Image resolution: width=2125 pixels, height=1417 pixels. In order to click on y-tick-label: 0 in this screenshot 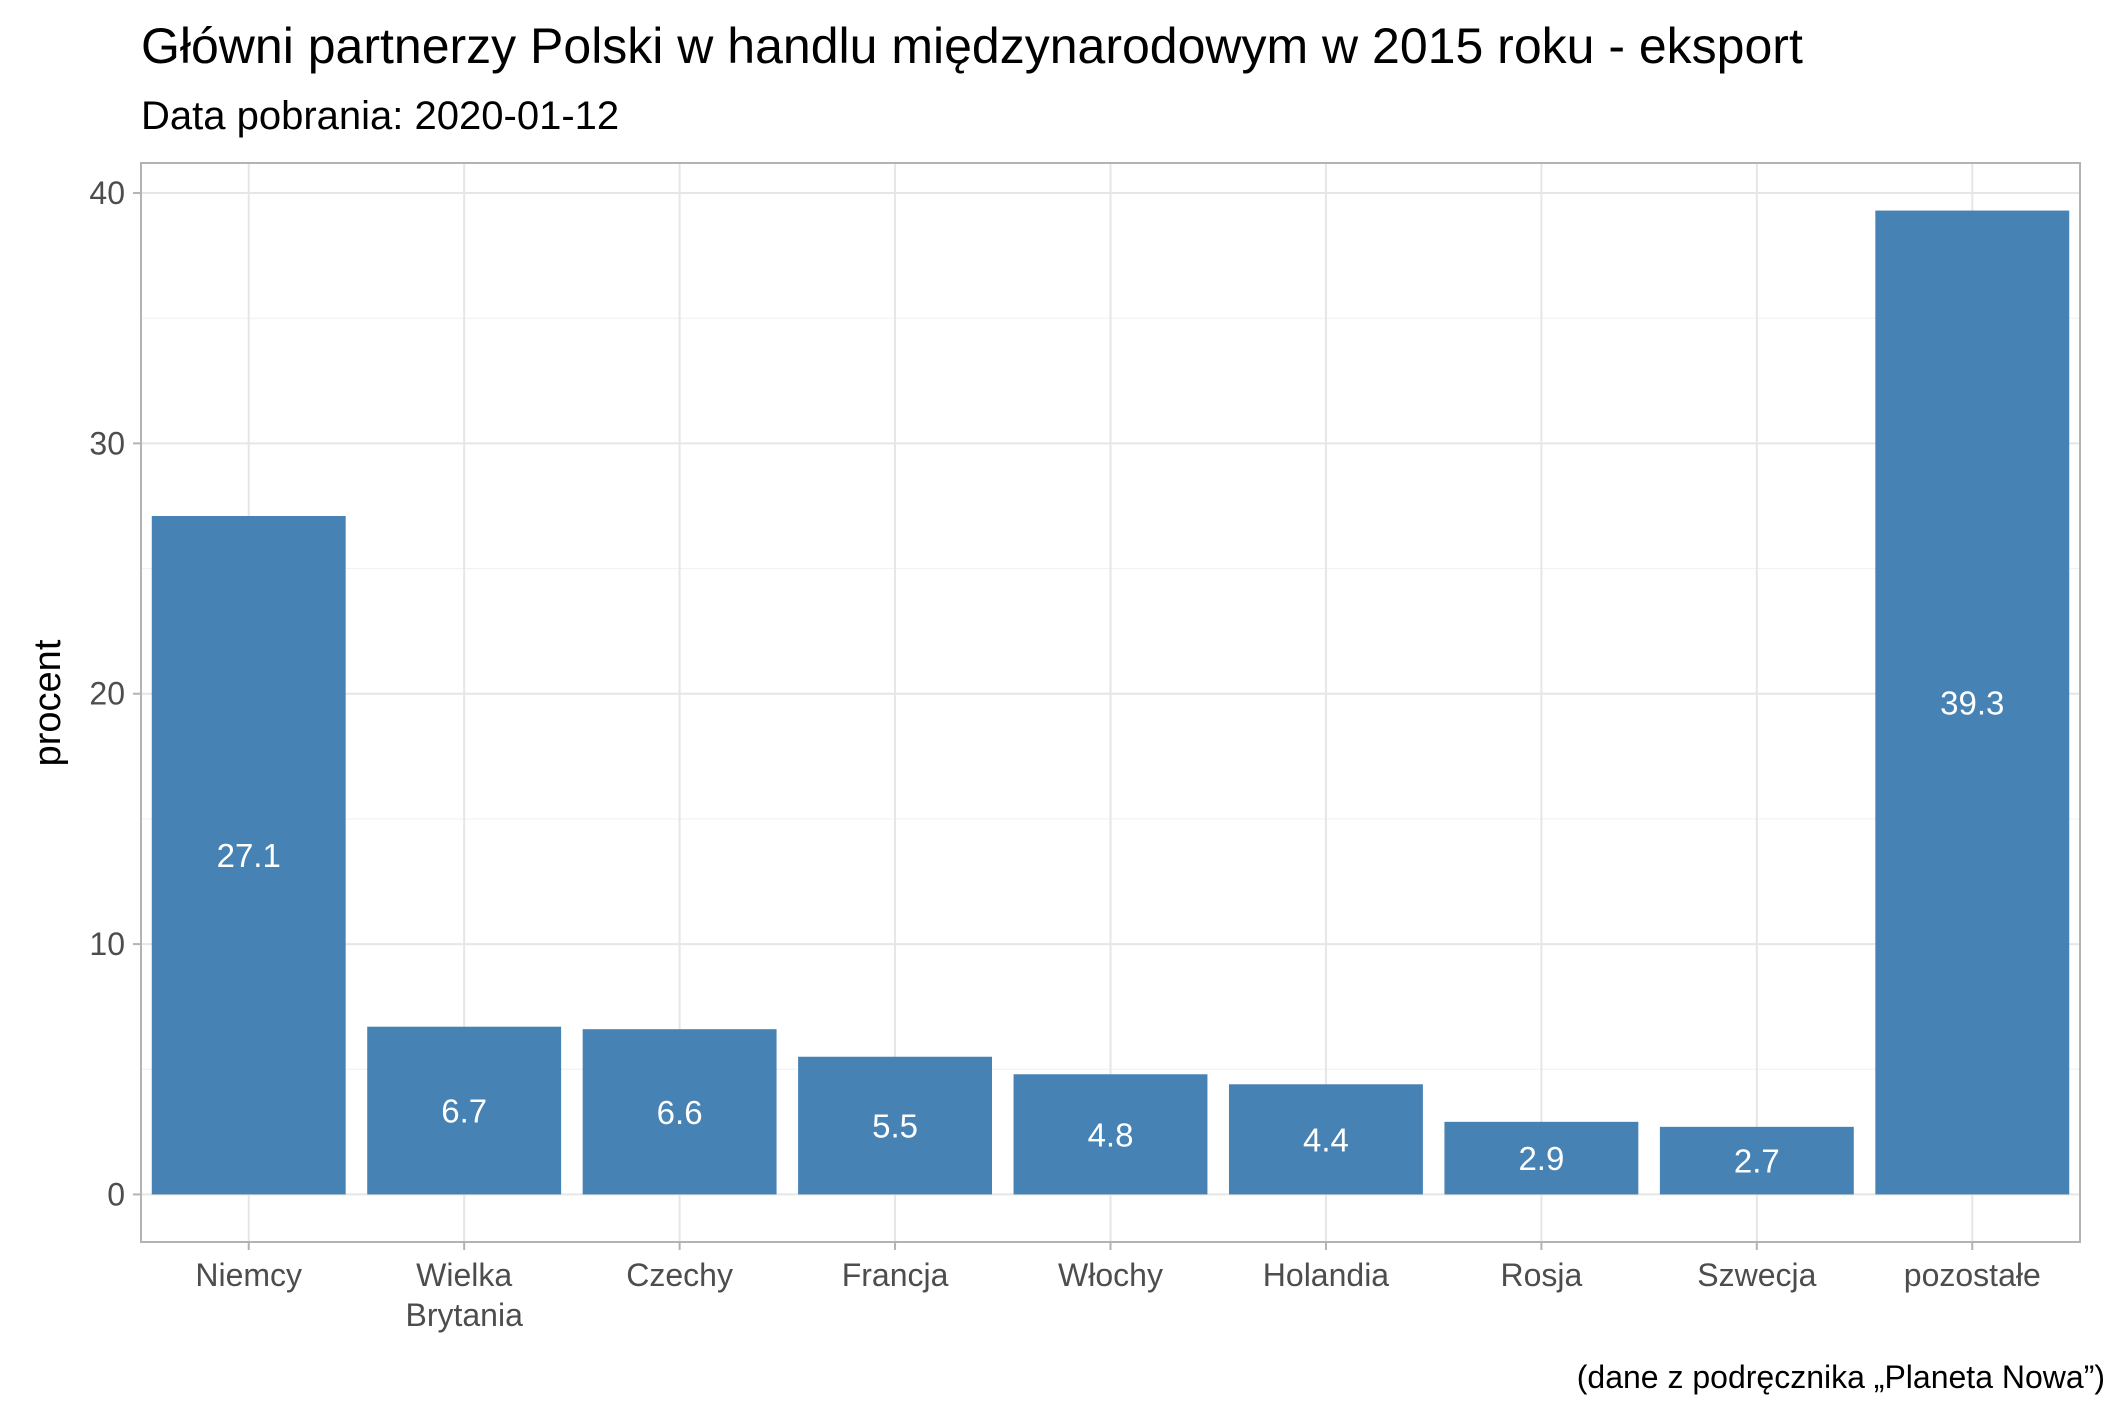, I will do `click(116, 1194)`.